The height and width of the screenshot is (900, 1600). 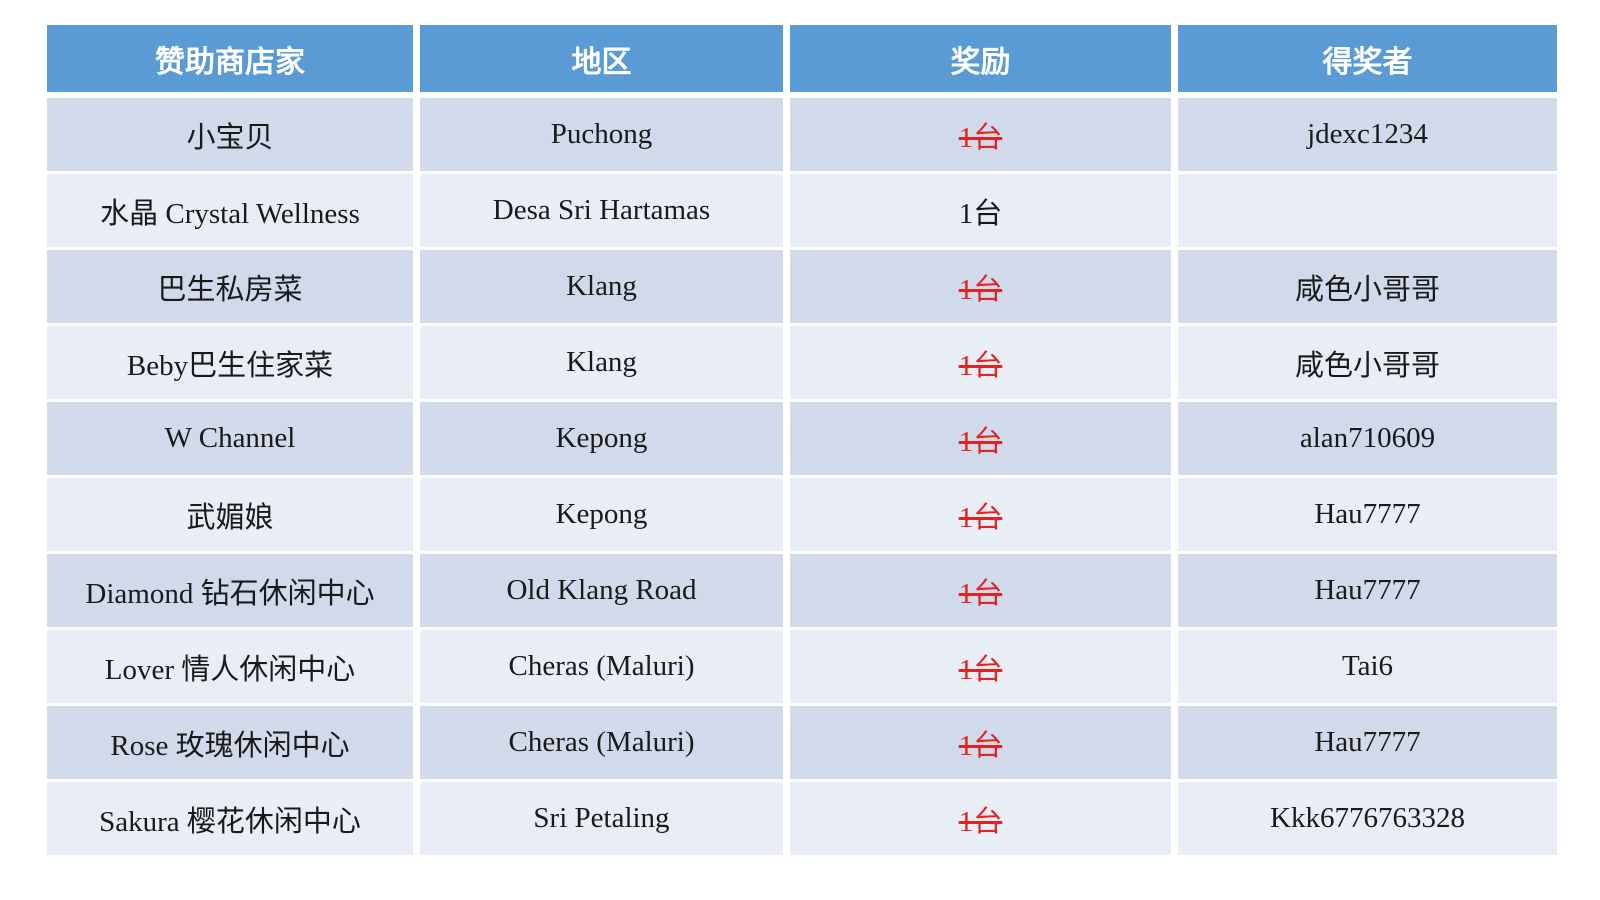 I want to click on store-cell: W Channel, so click(x=233, y=437).